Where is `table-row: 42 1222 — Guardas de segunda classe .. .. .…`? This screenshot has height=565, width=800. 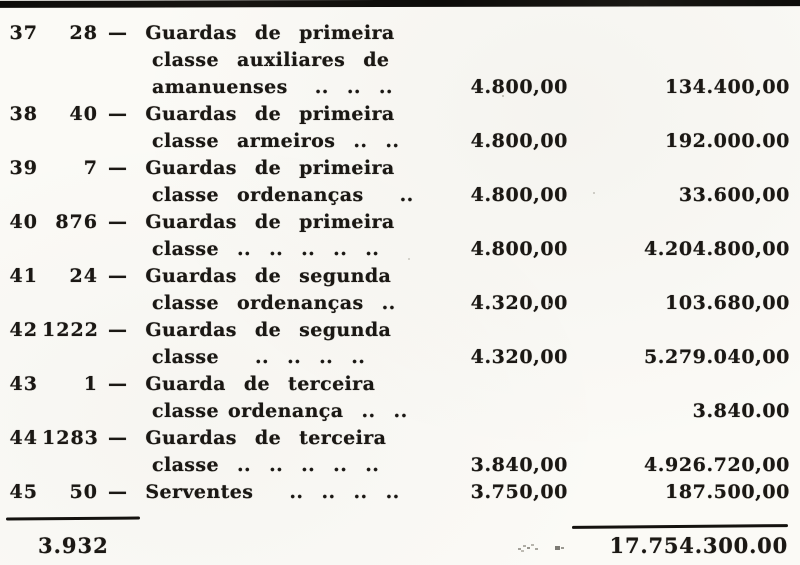 table-row: 42 1222 — Guardas de segunda classe .. .. .… is located at coordinates (400, 344).